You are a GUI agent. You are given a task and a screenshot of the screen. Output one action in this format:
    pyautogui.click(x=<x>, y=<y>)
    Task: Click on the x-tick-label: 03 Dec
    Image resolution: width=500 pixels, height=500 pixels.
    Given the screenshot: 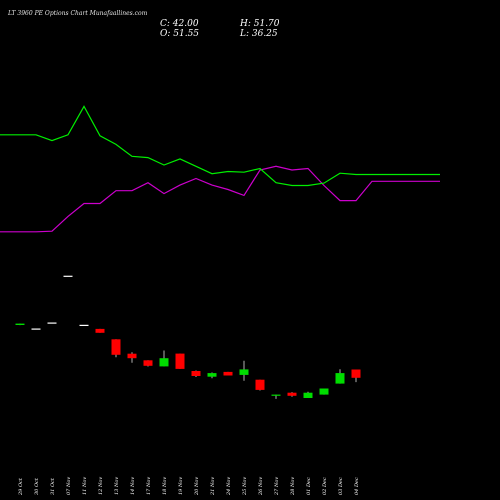 What is the action you would take?
    pyautogui.click(x=341, y=486)
    